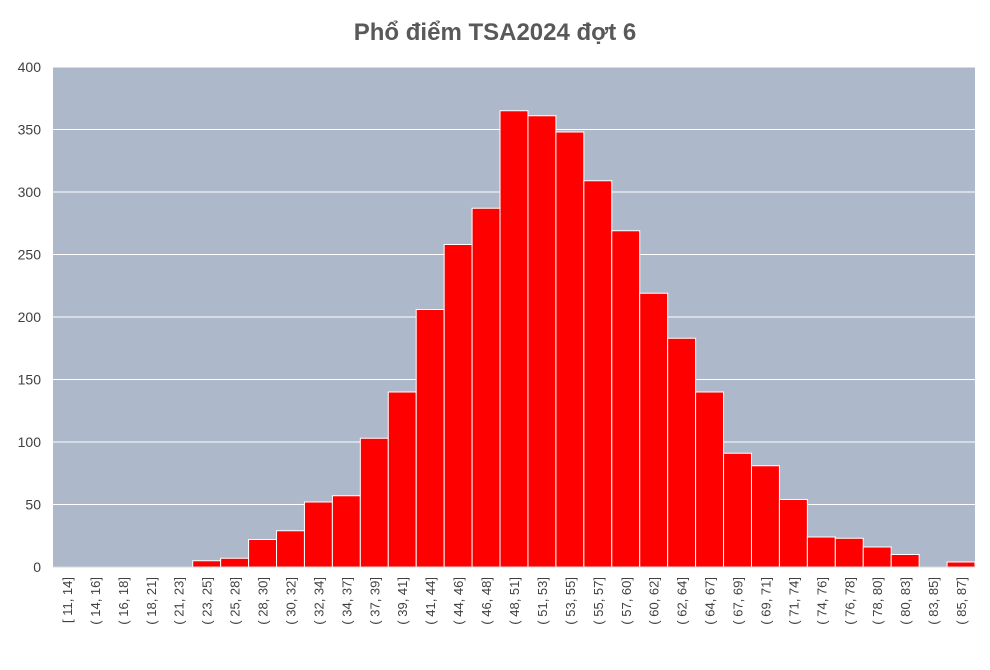 Image resolution: width=990 pixels, height=670 pixels. I want to click on x-tick-label: ( 39, 41], so click(402, 601).